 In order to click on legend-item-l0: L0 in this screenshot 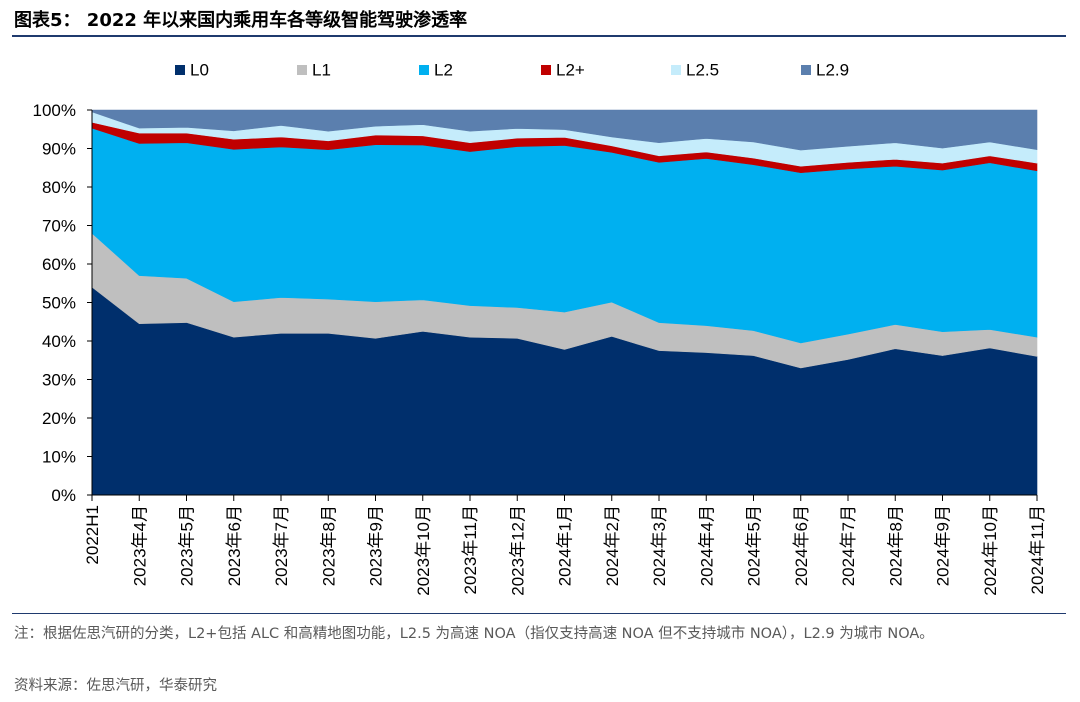, I will do `click(192, 70)`.